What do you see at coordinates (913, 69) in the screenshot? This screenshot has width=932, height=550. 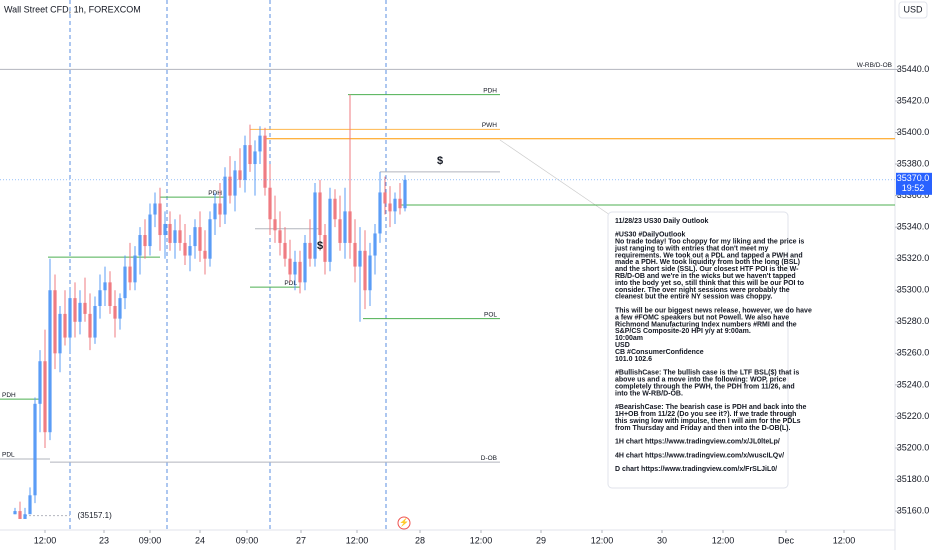 I see `y-tick-label: 35440.0` at bounding box center [913, 69].